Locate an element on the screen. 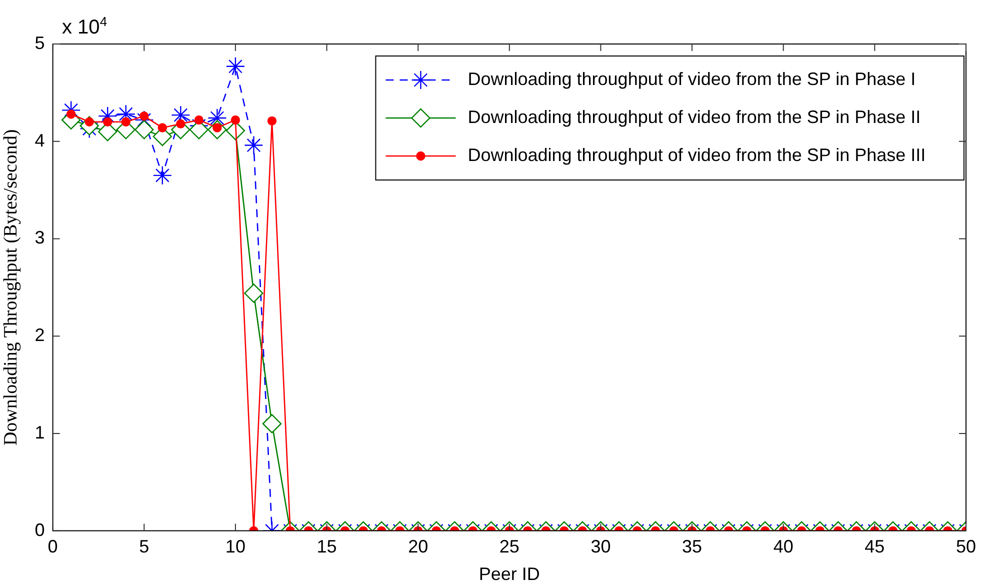  legend-label: Downloading throughput of video from the SP in Phase III is located at coordinates (697, 154).